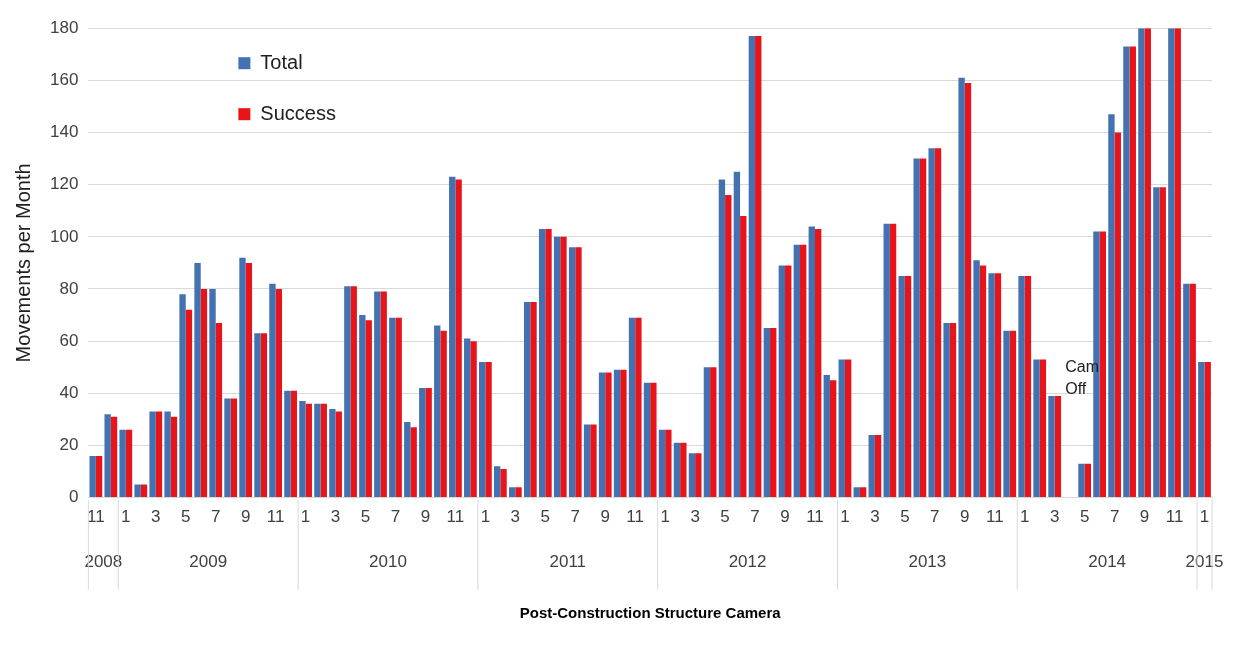 This screenshot has width=1234, height=657. Describe the element at coordinates (568, 562) in the screenshot. I see `text: 2011` at that location.